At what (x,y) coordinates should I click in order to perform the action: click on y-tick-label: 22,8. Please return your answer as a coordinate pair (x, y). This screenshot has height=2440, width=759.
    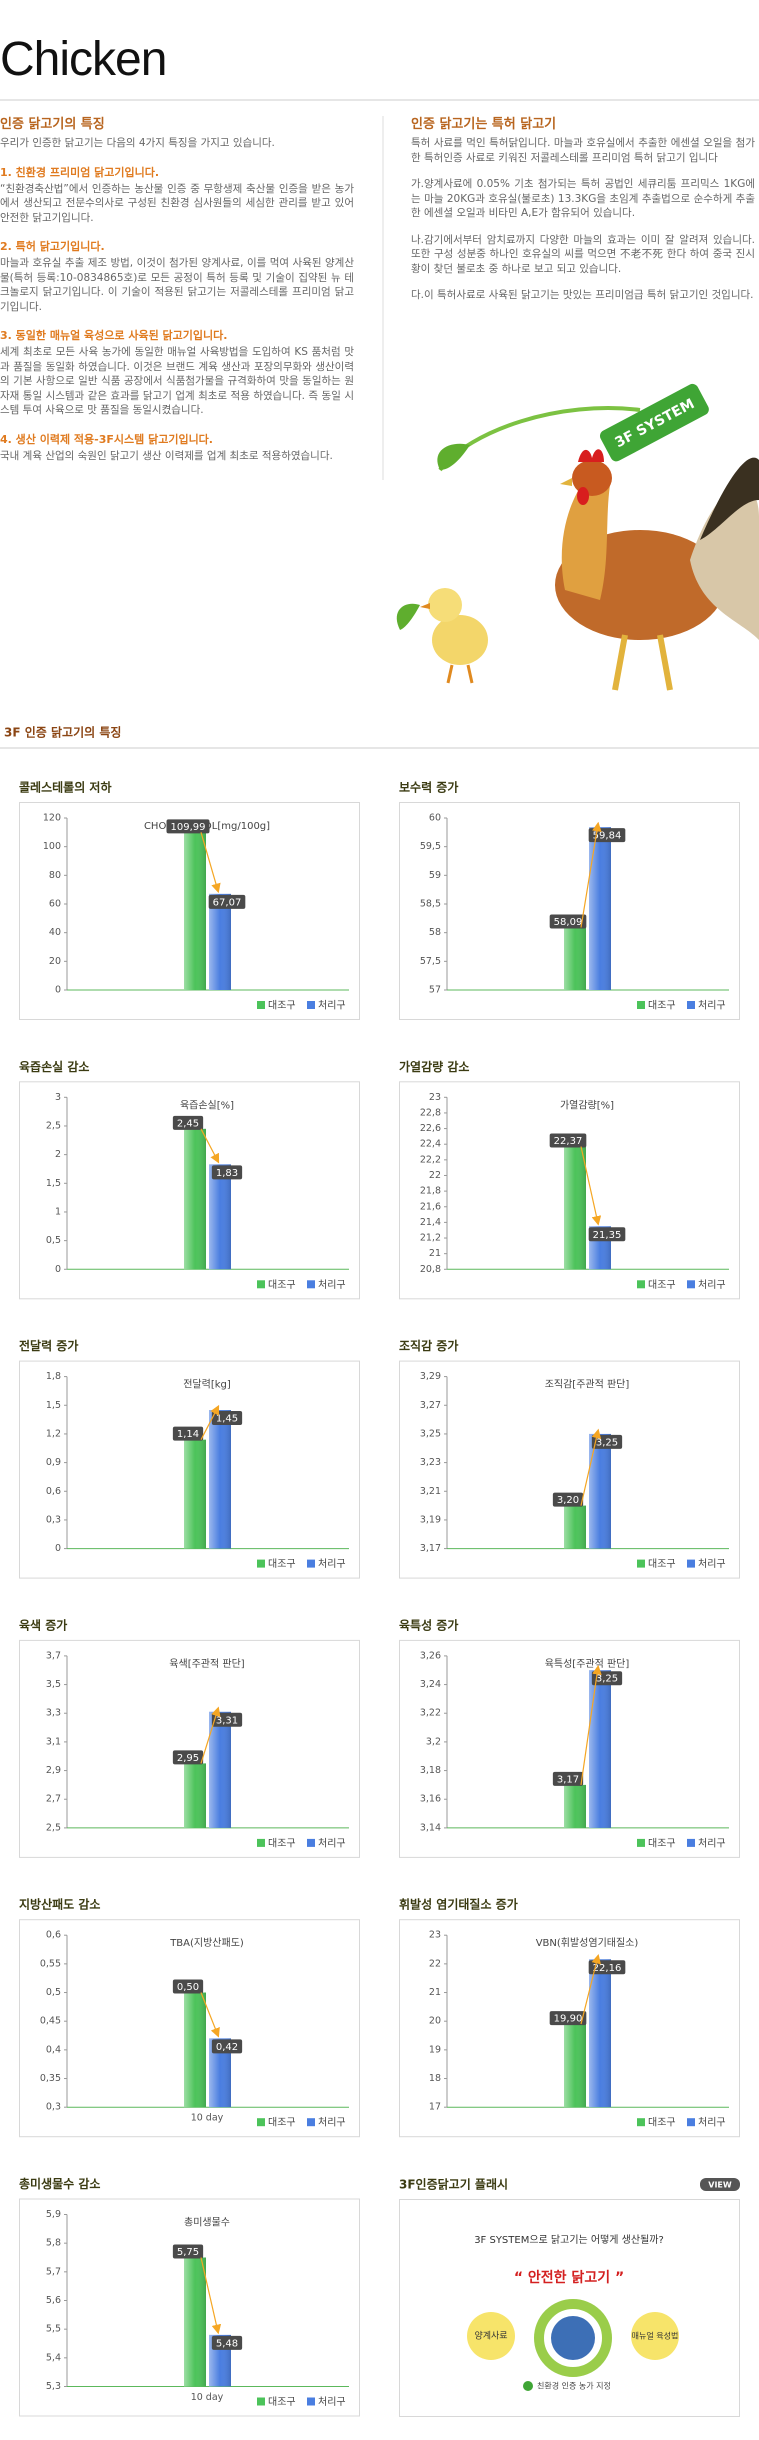
    Looking at the image, I should click on (430, 1112).